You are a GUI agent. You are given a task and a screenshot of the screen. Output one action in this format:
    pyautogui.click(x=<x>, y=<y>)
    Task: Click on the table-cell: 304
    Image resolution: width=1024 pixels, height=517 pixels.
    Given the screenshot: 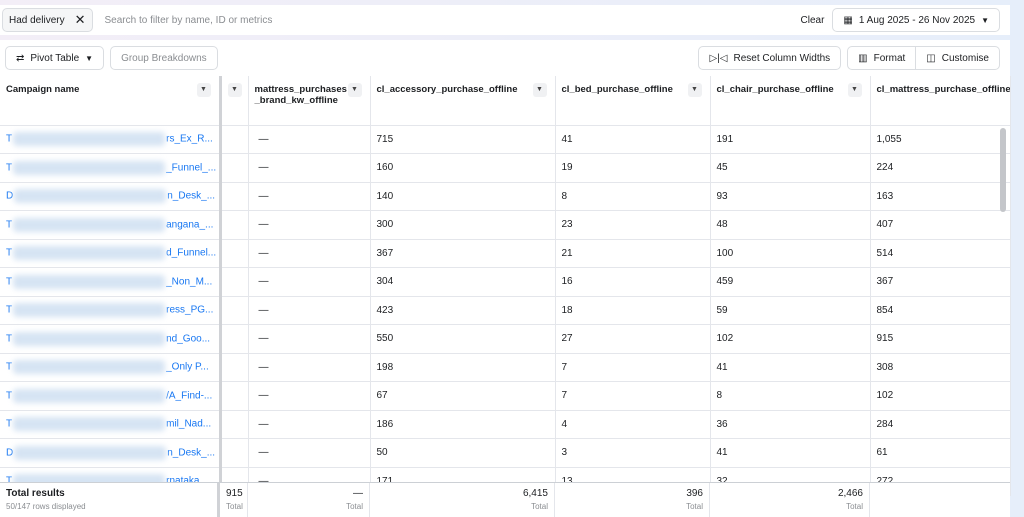 What is the action you would take?
    pyautogui.click(x=463, y=282)
    